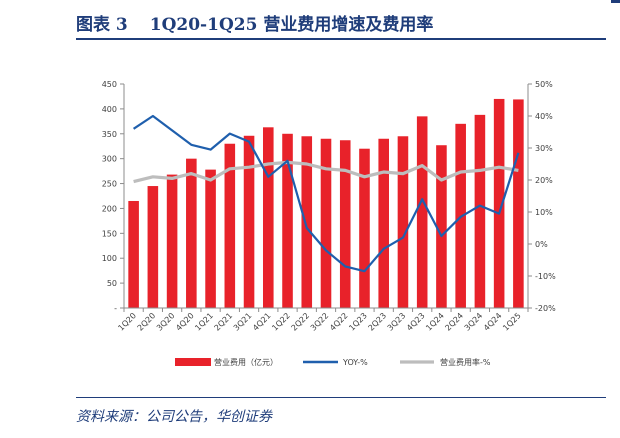 This screenshot has width=620, height=438. What do you see at coordinates (499, 203) in the screenshot?
I see `bar-4Q24` at bounding box center [499, 203].